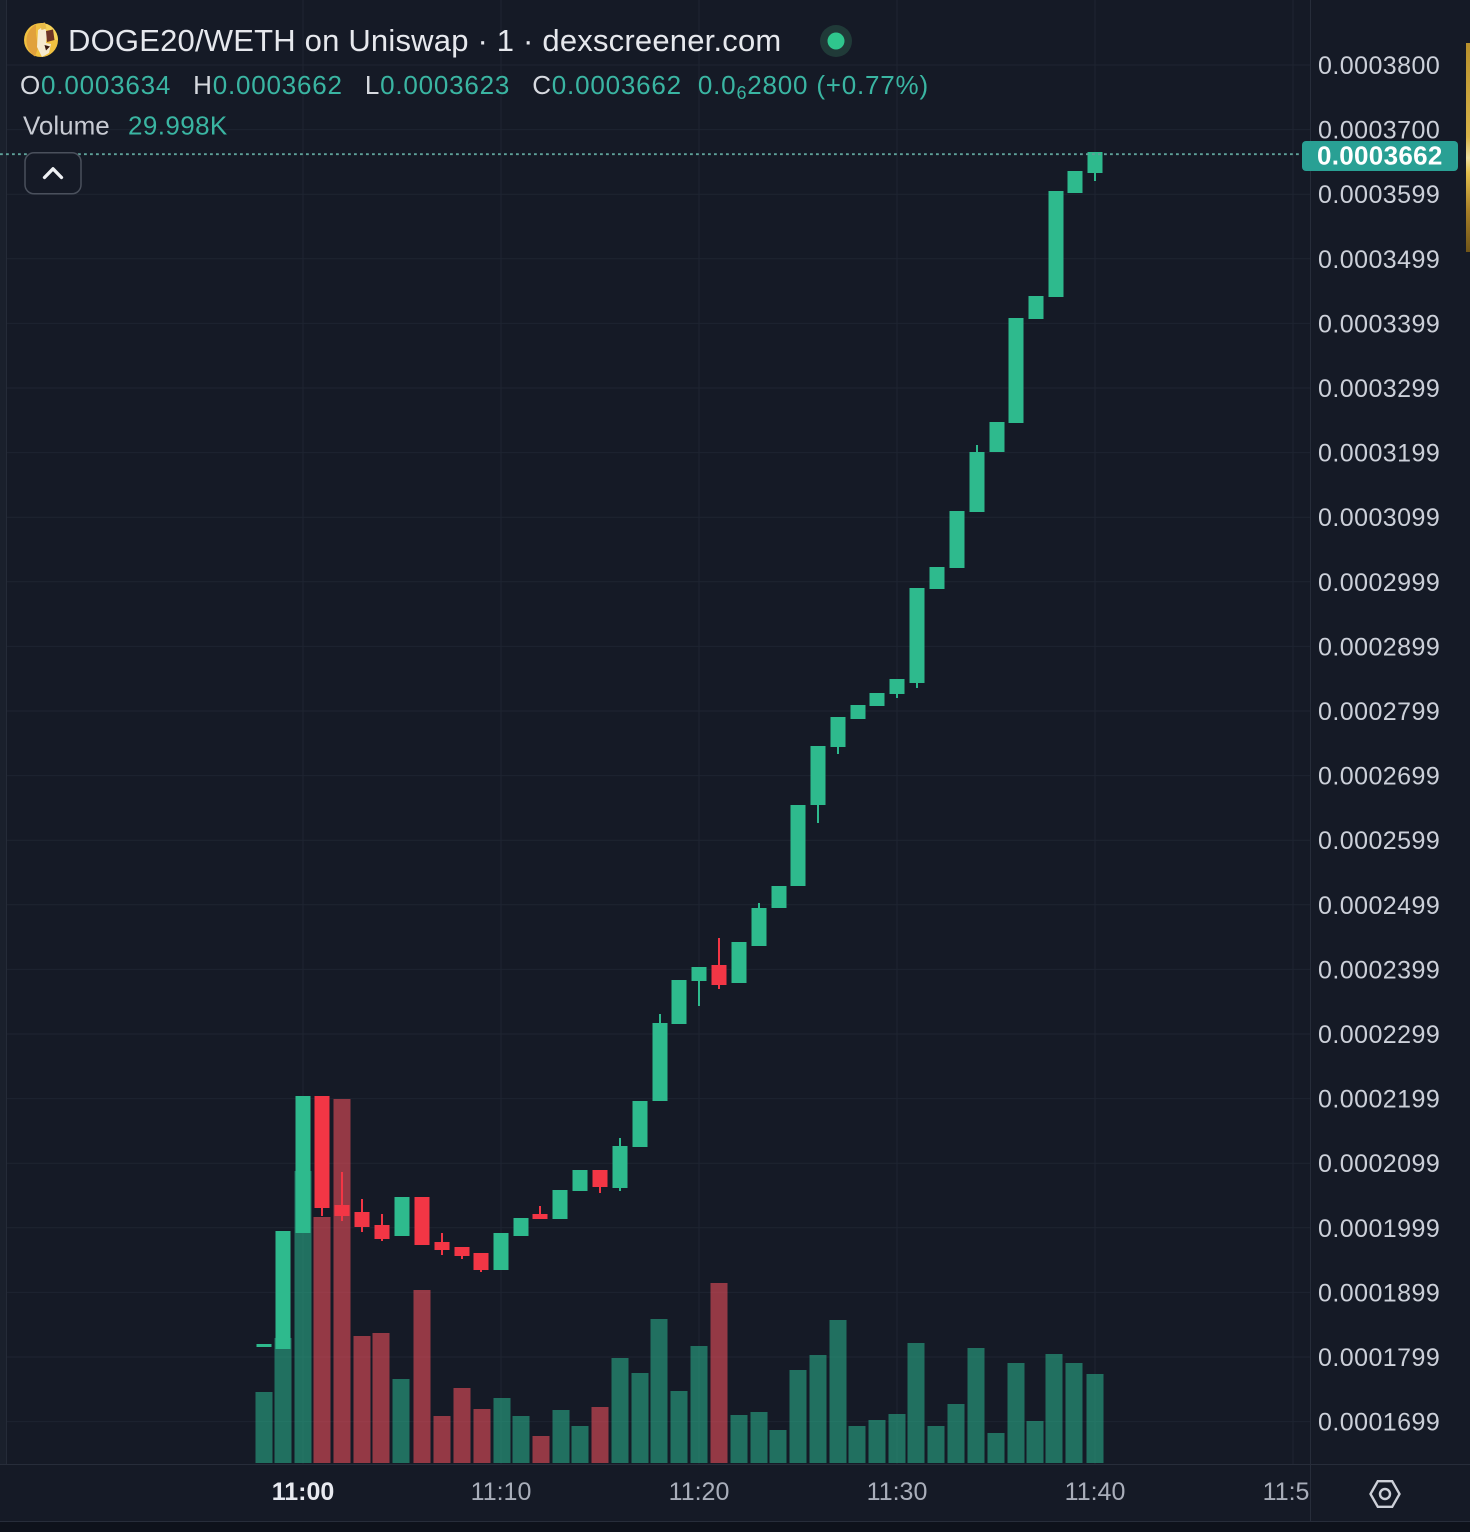  I want to click on svg-text: 11:20, so click(699, 1492).